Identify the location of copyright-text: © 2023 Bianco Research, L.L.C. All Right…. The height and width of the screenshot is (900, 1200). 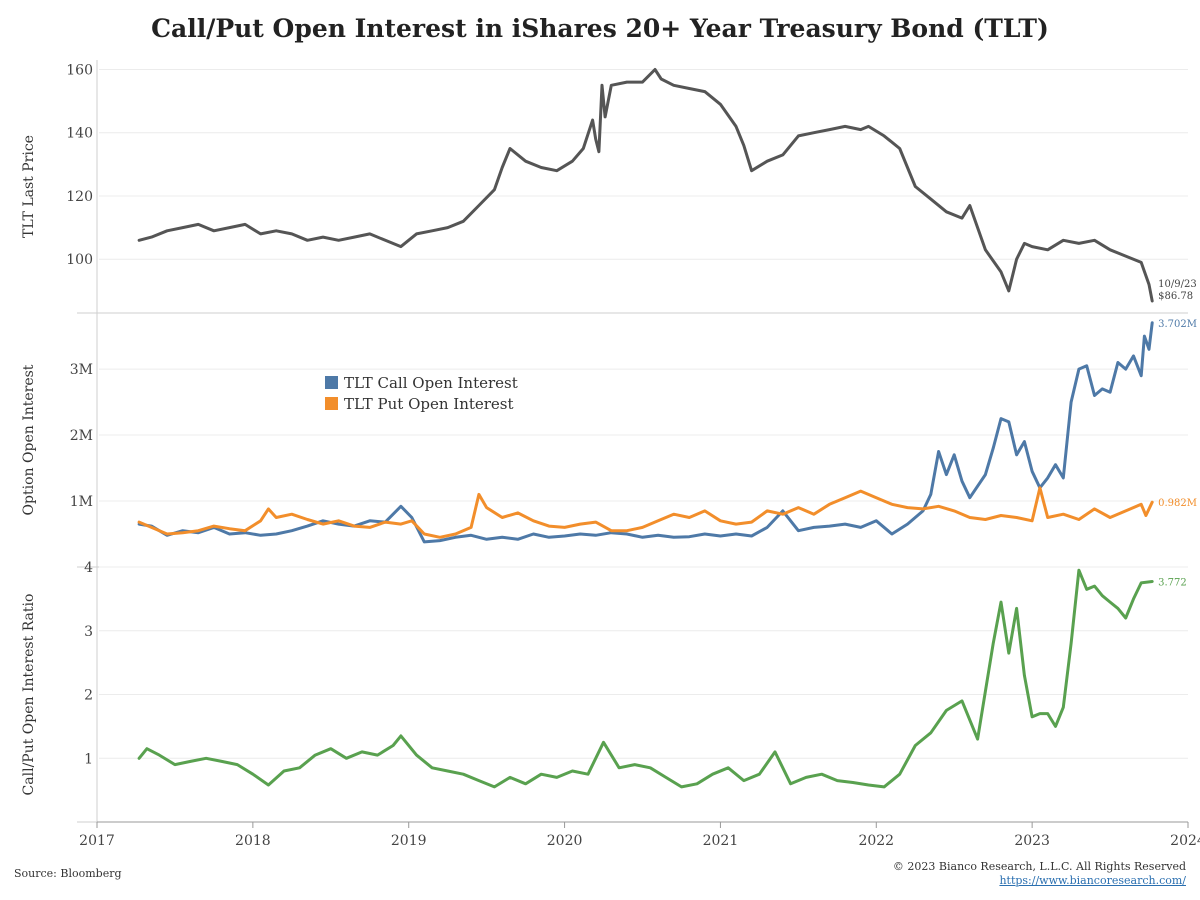
(1039, 866).